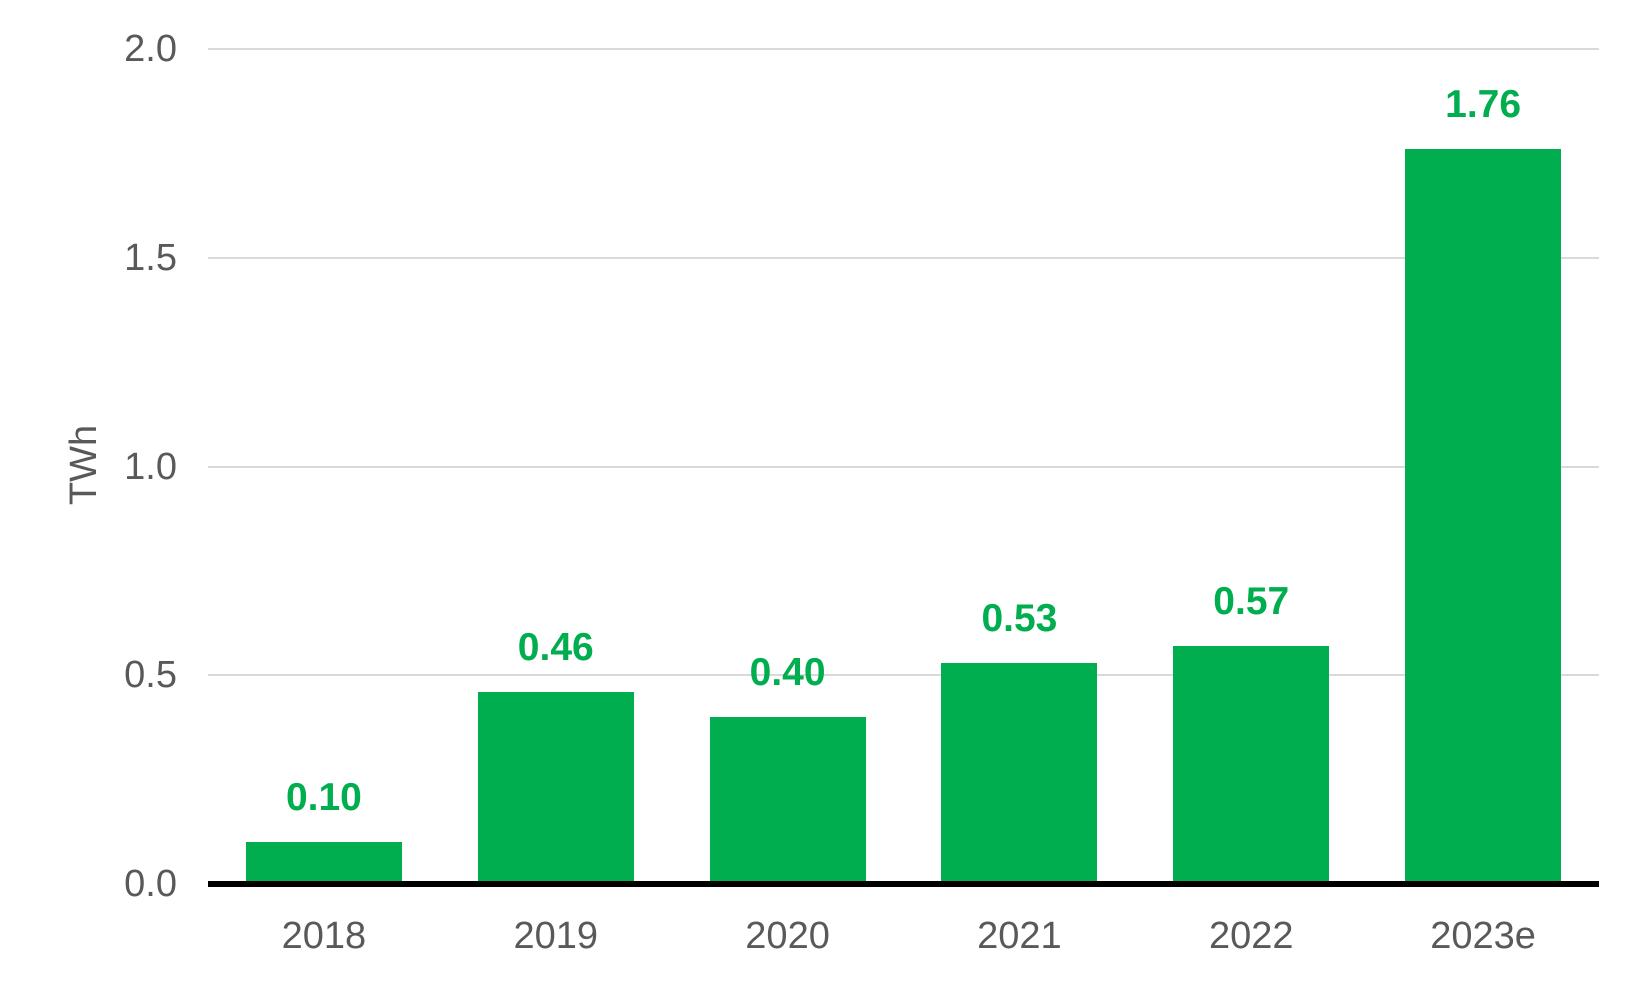 The image size is (1650, 990). What do you see at coordinates (556, 936) in the screenshot?
I see `x-axis-tick-label: 2019` at bounding box center [556, 936].